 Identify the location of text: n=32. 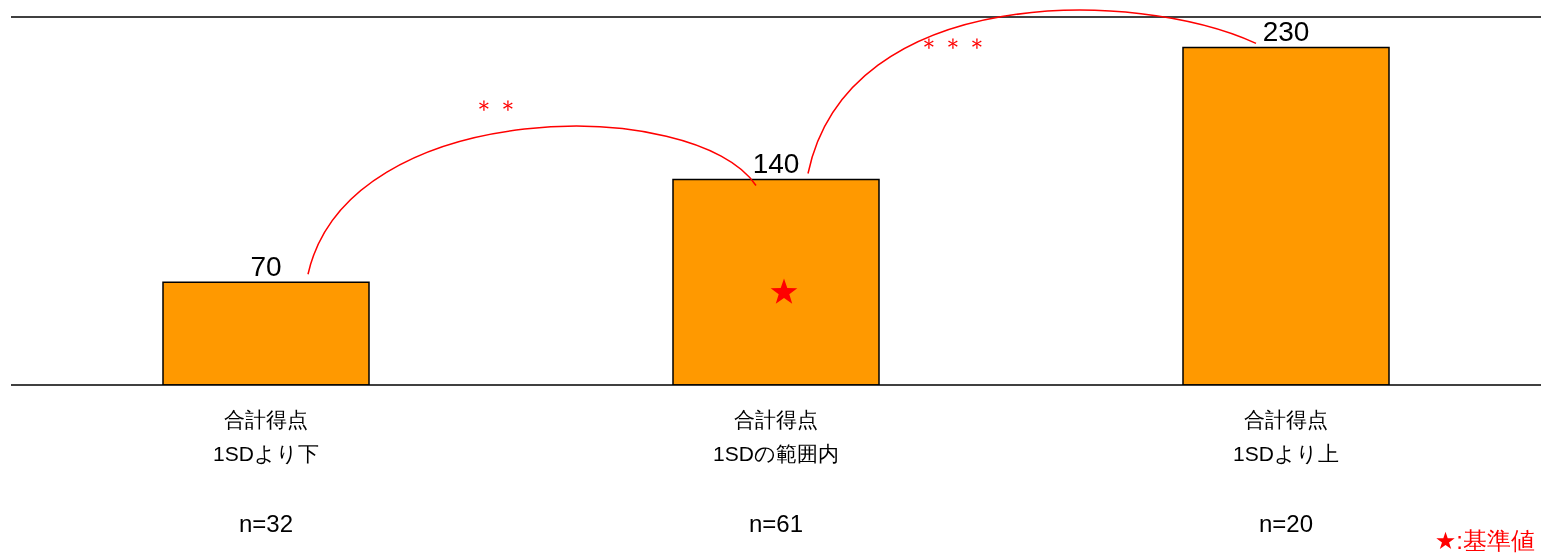
(266, 523).